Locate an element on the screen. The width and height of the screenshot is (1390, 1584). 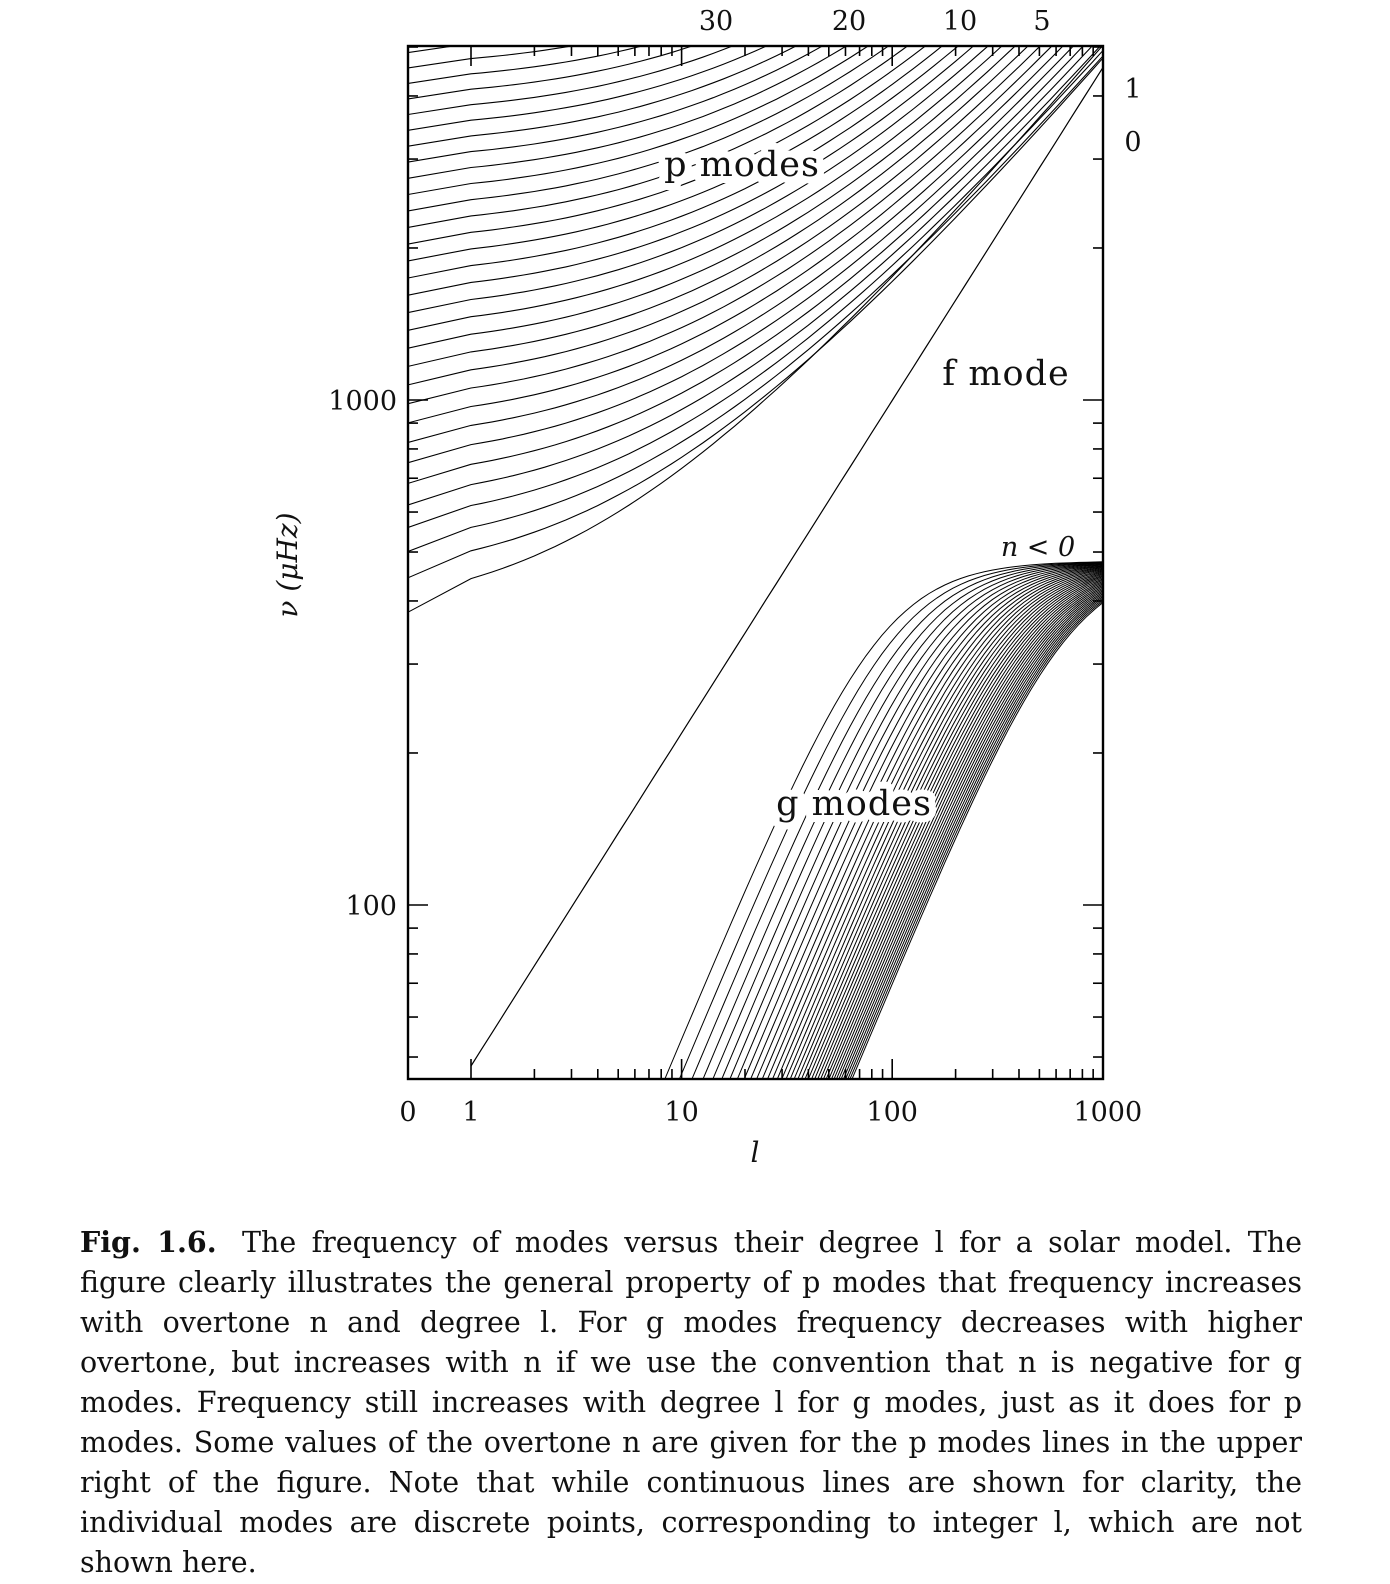
annotation-label: g modes is located at coordinates (854, 804).